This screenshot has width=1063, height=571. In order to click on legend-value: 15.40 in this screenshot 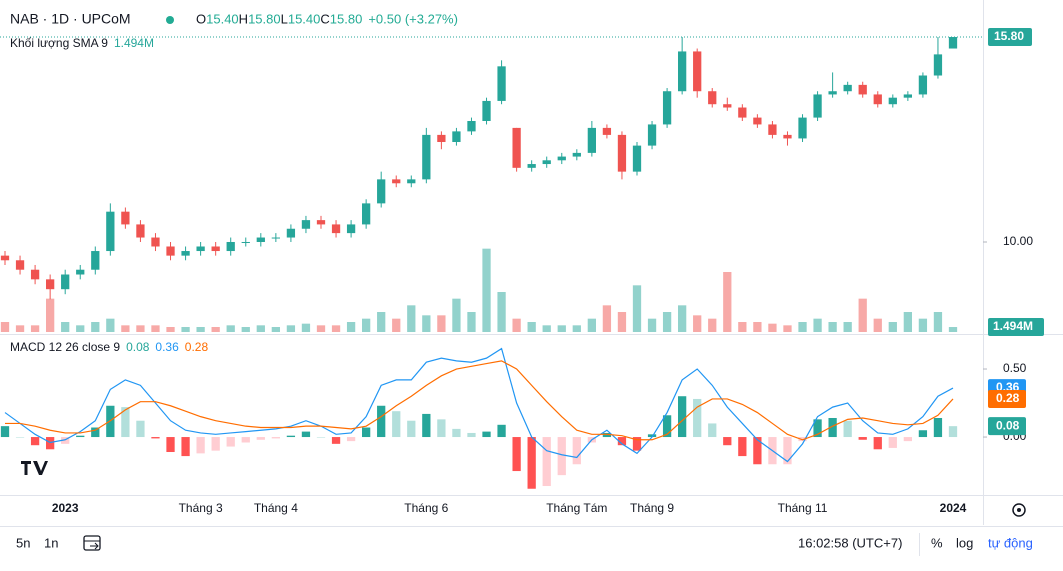, I will do `click(222, 18)`.